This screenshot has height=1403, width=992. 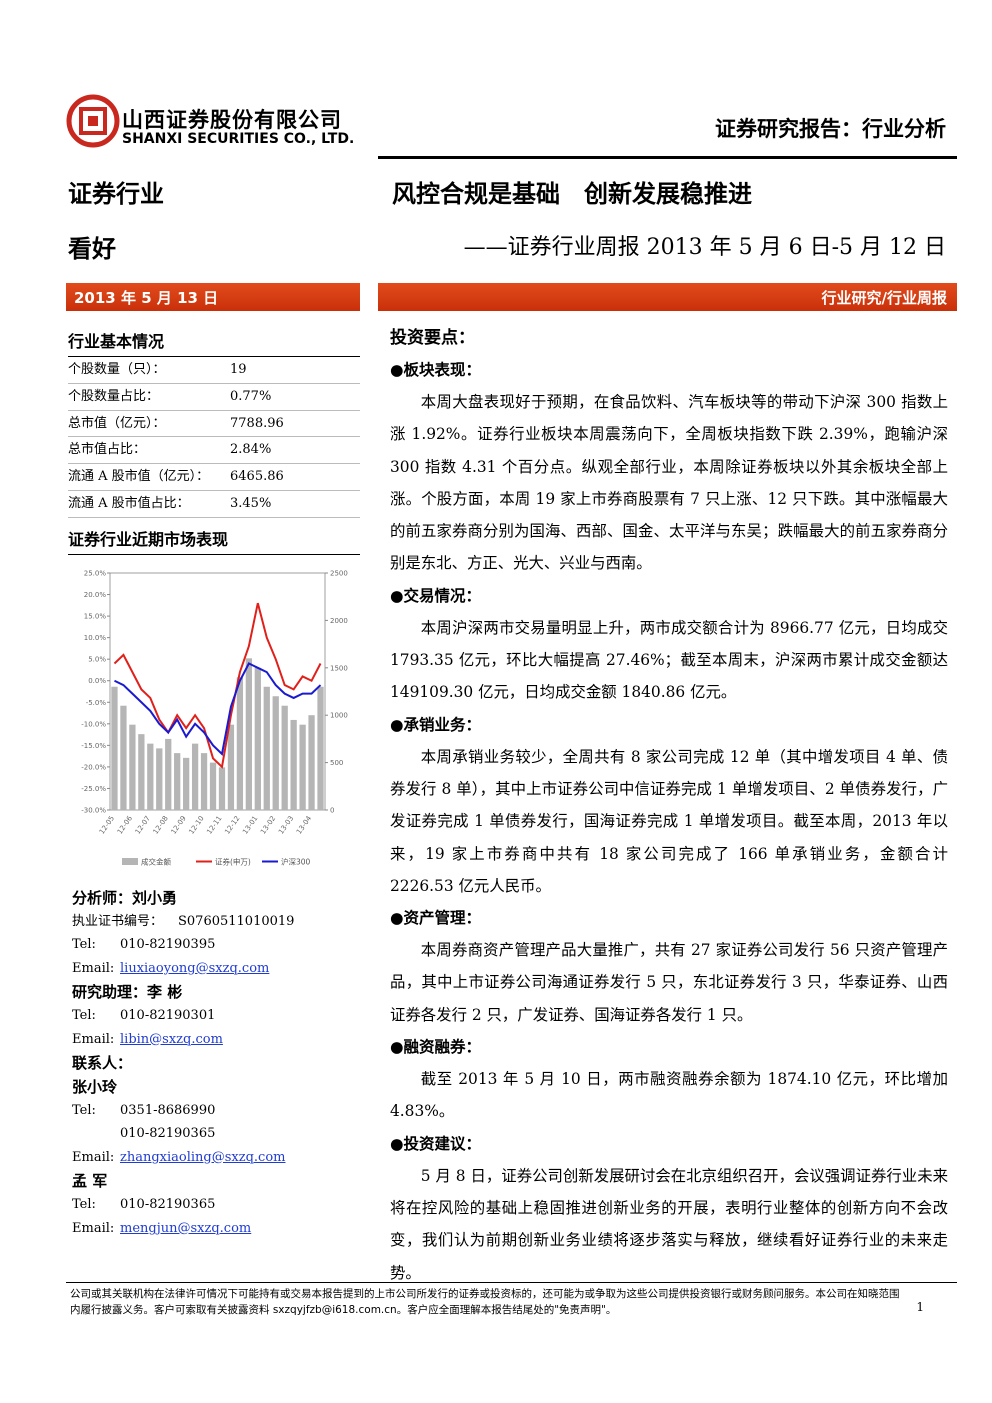 What do you see at coordinates (286, 825) in the screenshot?
I see `x-tick-label: 13-03` at bounding box center [286, 825].